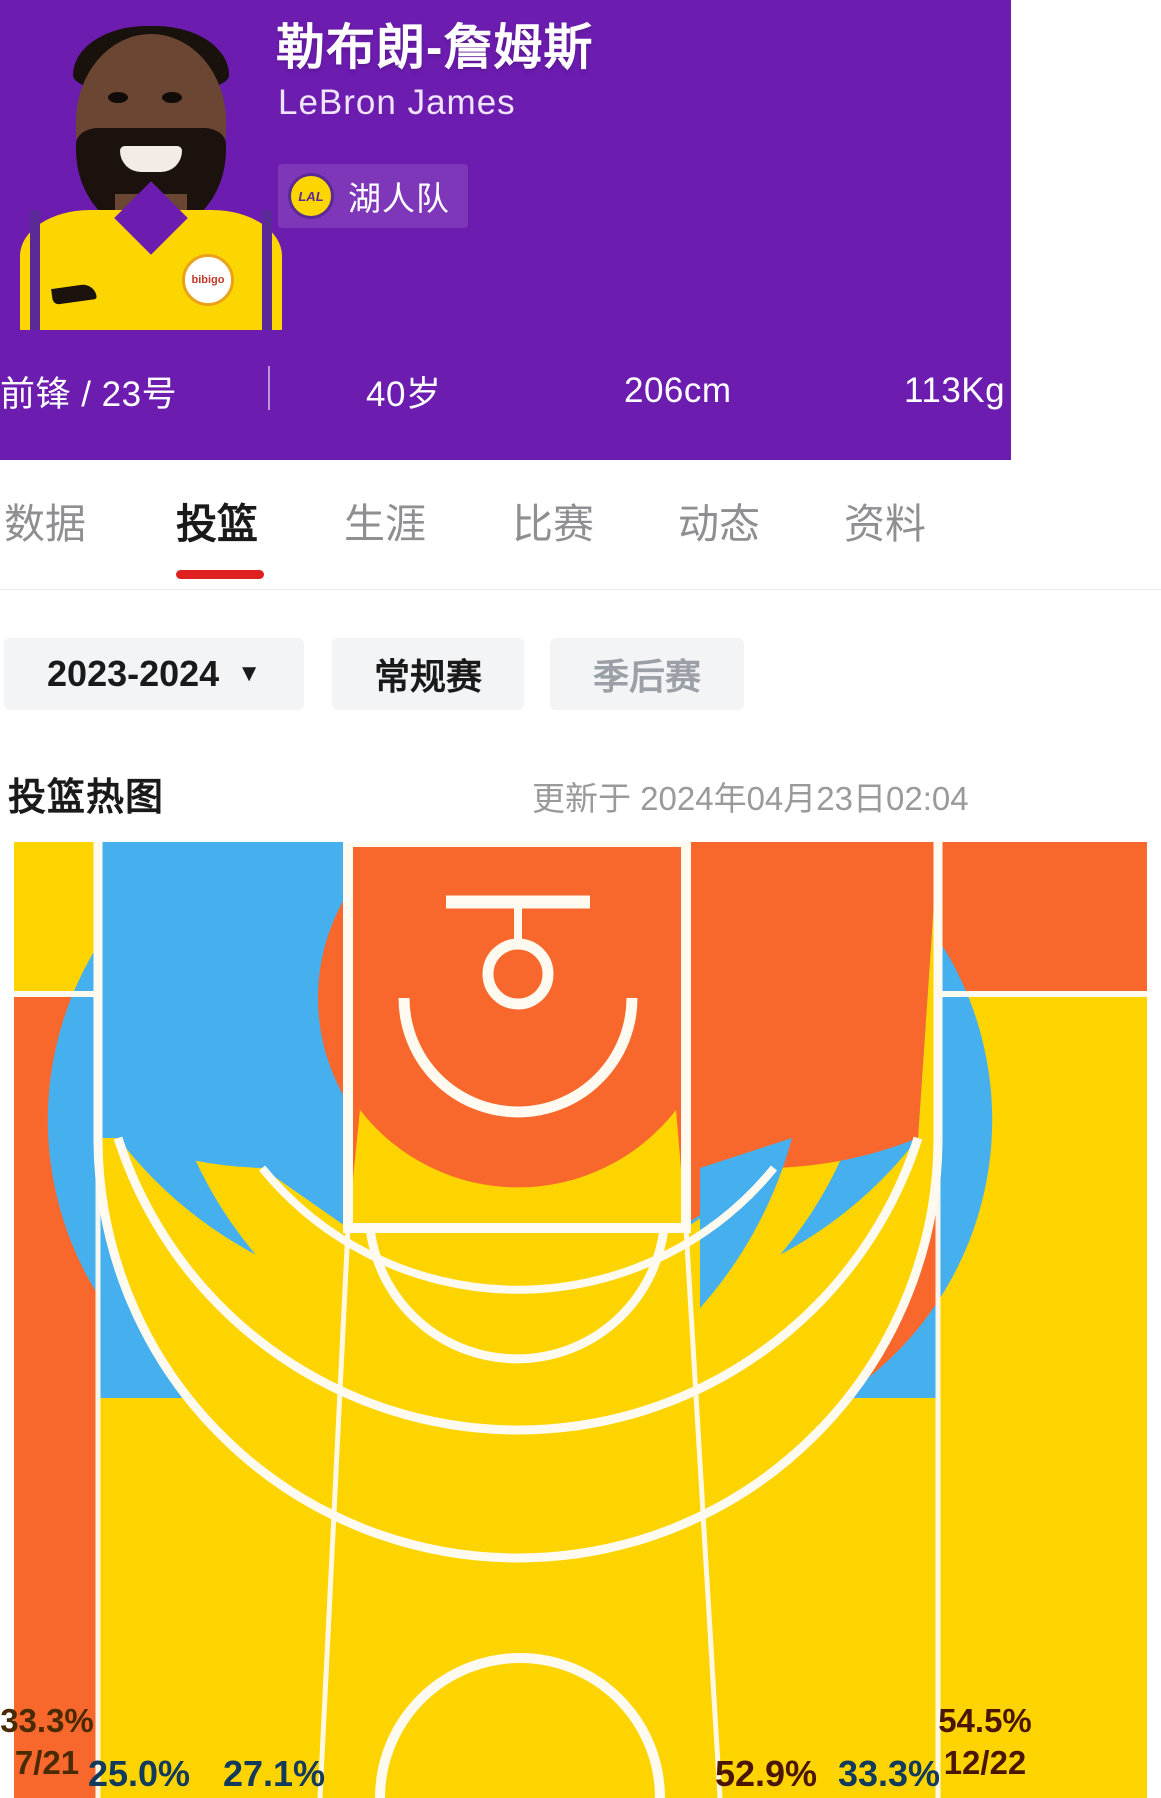 This screenshot has height=1798, width=1161. What do you see at coordinates (249, 673) in the screenshot?
I see `chevron-down-icon: ▼` at bounding box center [249, 673].